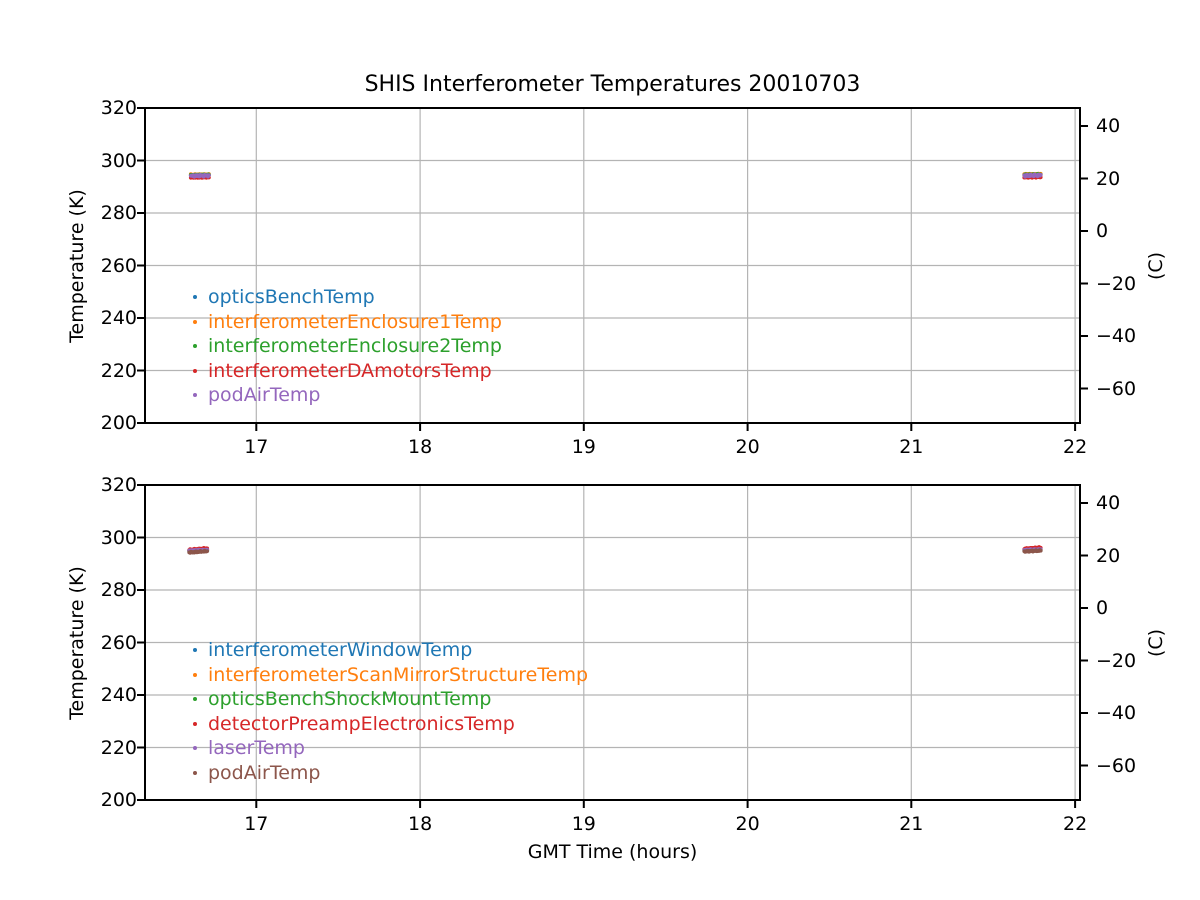  I want to click on legend-label: detectorPreampElectronicsTemp, so click(361, 723).